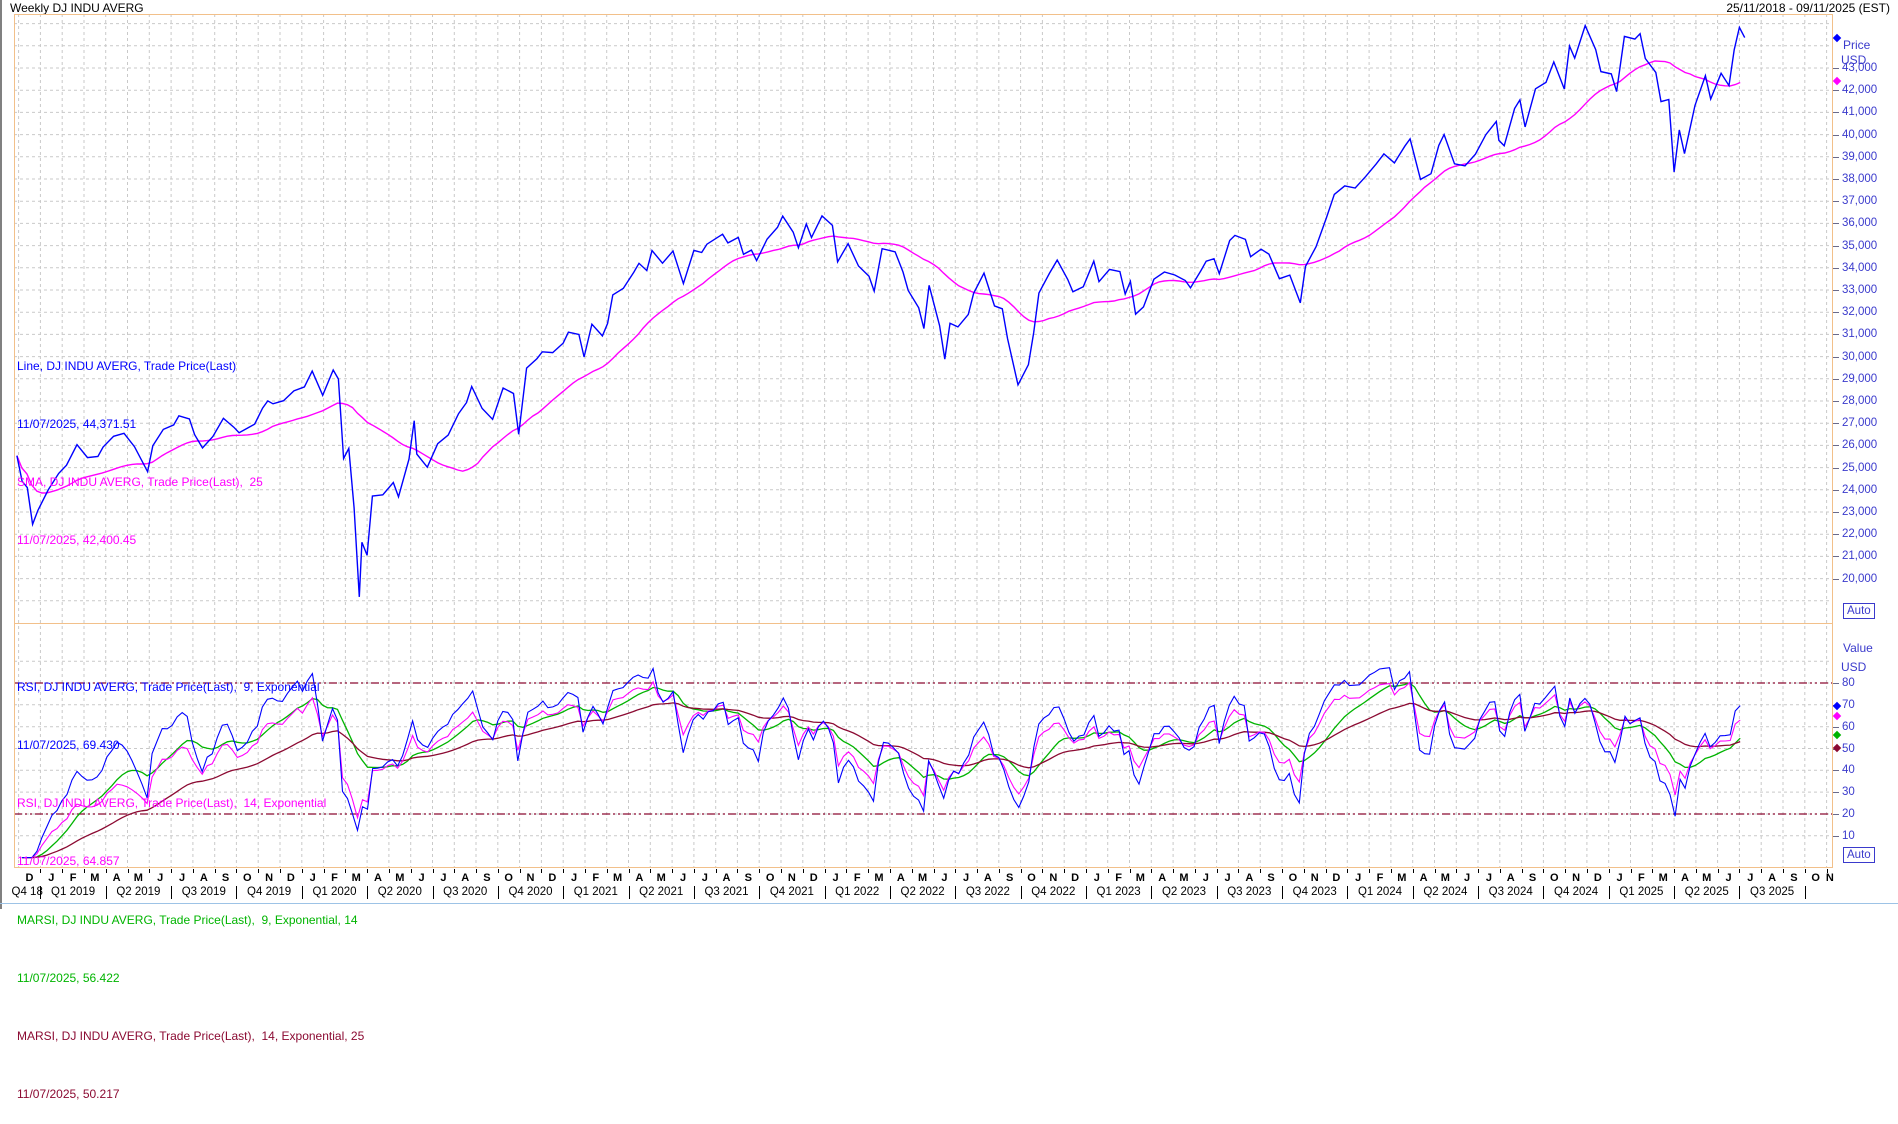 This screenshot has width=1898, height=1124. Describe the element at coordinates (1857, 45) in the screenshot. I see `price-axis-title: Price` at that location.